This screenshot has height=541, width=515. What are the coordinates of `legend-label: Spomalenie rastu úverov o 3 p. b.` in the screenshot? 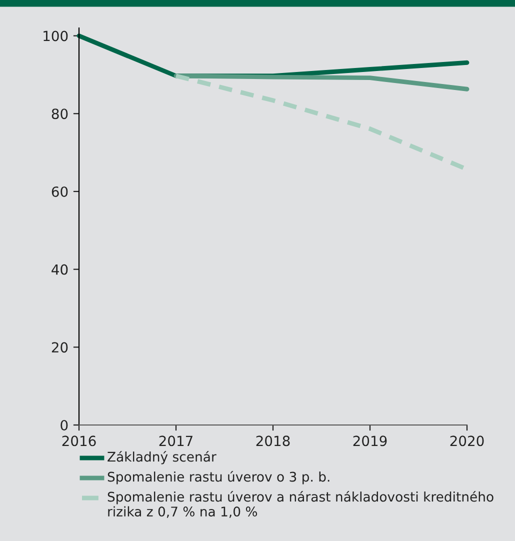 It's located at (219, 477).